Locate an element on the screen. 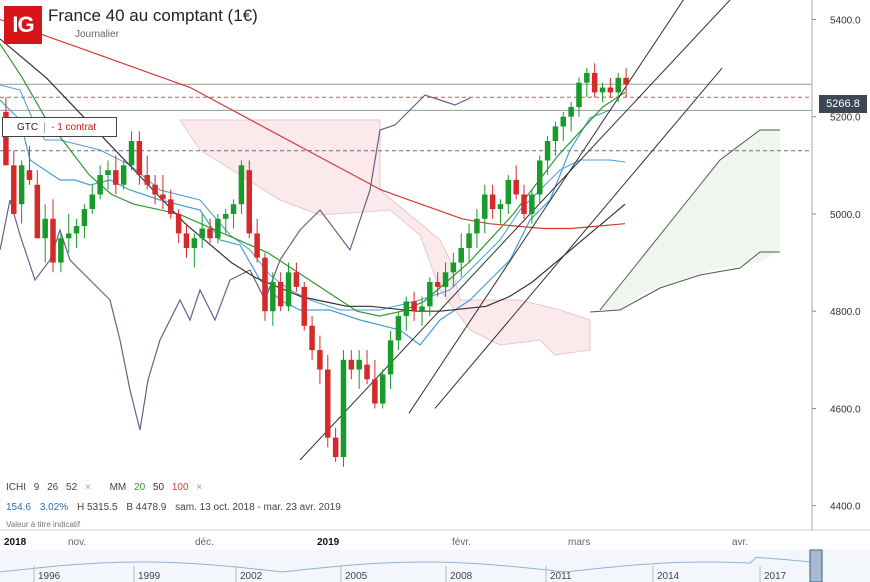 This screenshot has width=870, height=582. x-tick-label: avr. is located at coordinates (740, 542).